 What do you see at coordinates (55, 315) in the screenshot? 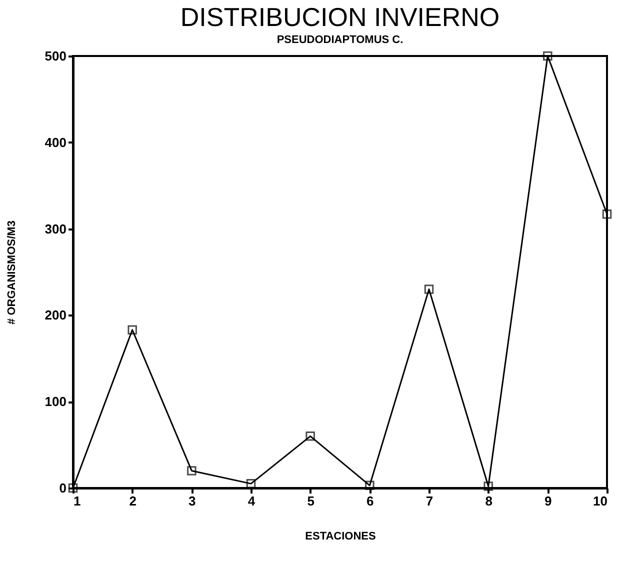
I see `y-tick-label: 200` at bounding box center [55, 315].